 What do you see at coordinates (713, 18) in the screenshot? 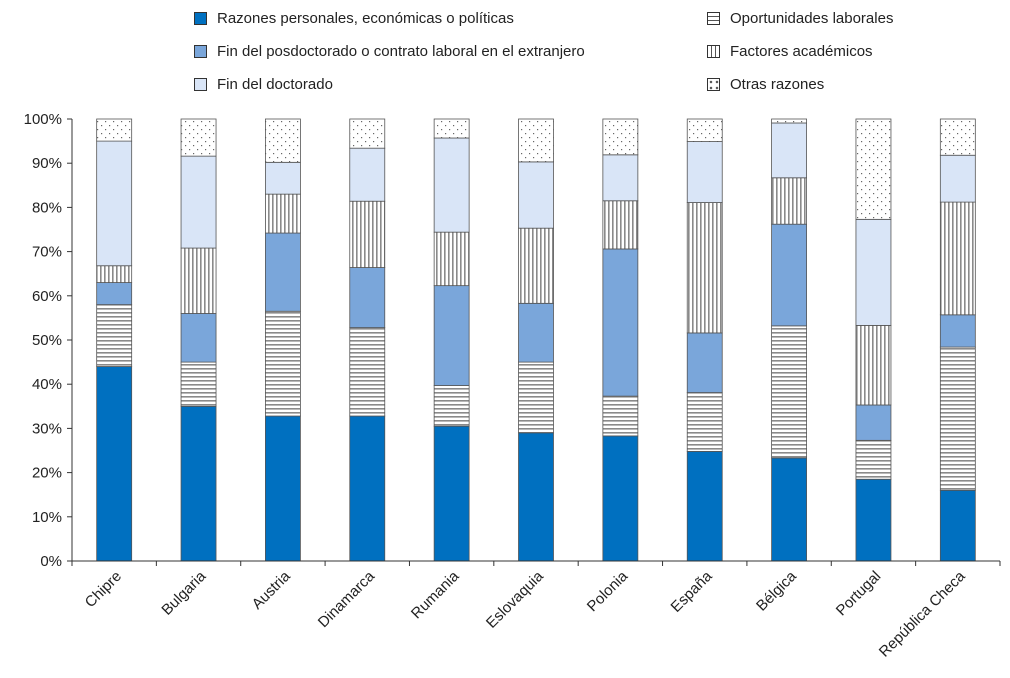
I see `legend-swatch-horizontal` at bounding box center [713, 18].